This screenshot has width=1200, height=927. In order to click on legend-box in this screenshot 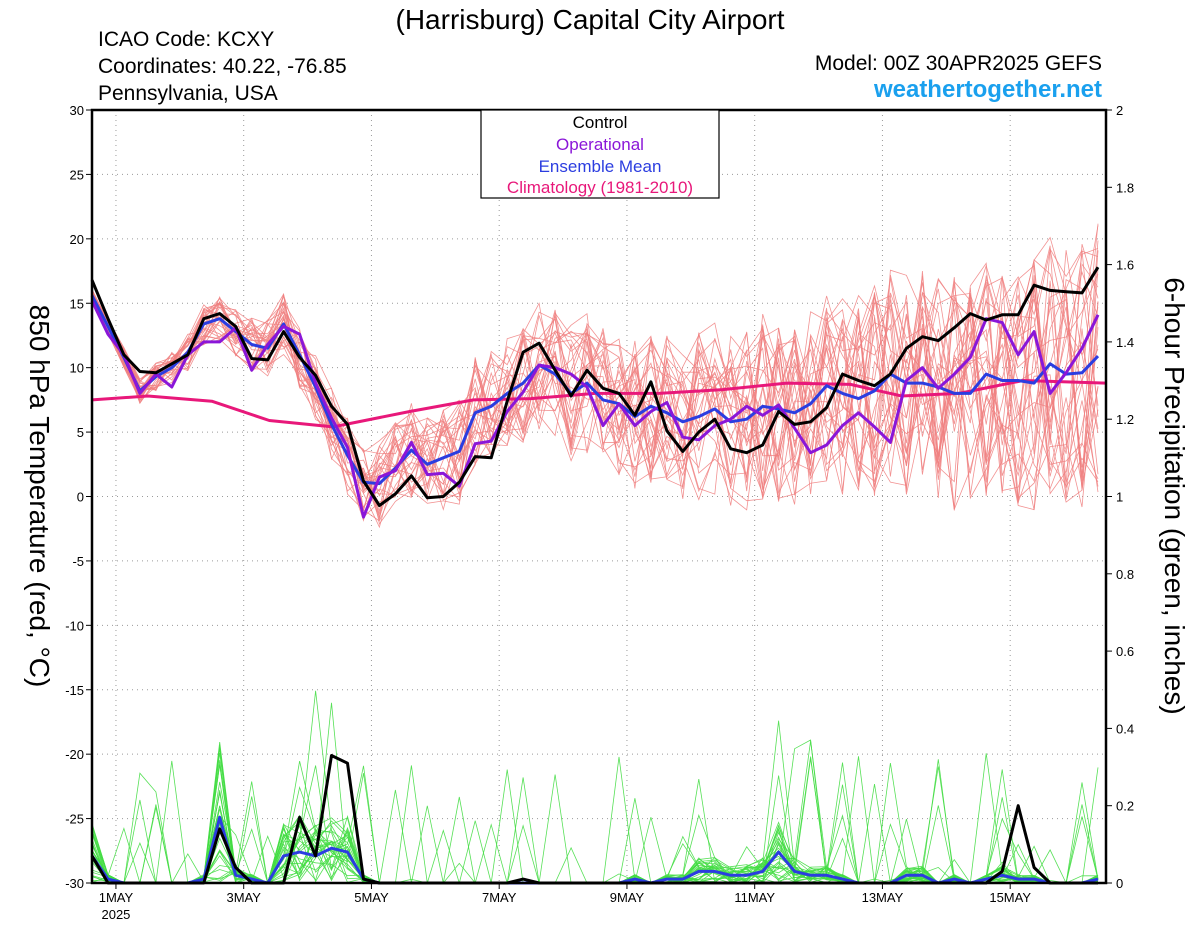, I will do `click(600, 154)`.